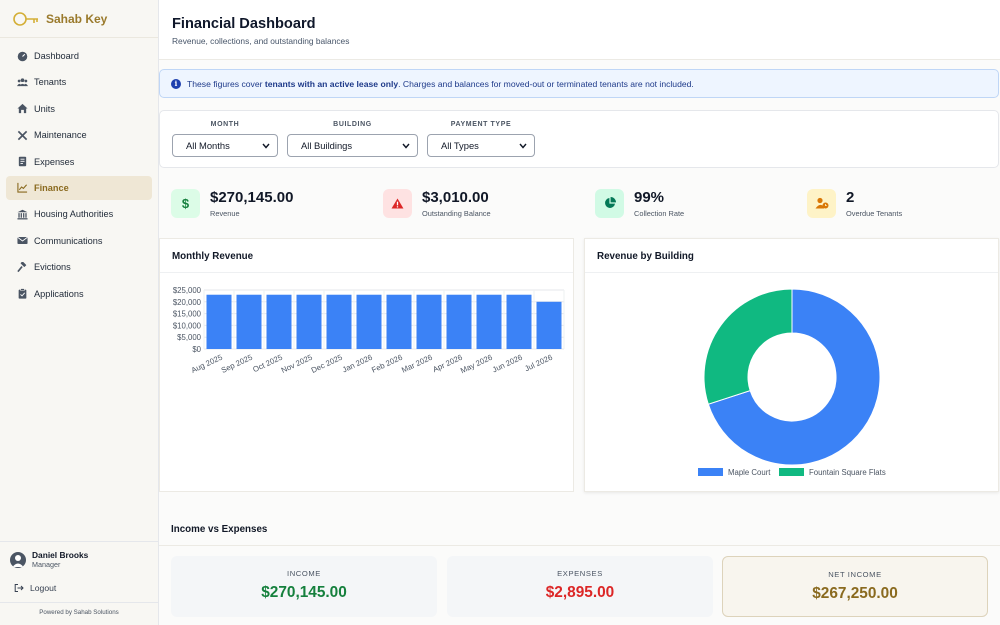 This screenshot has height=625, width=1000. I want to click on sidebar-item-expenses: Expenses, so click(79, 162).